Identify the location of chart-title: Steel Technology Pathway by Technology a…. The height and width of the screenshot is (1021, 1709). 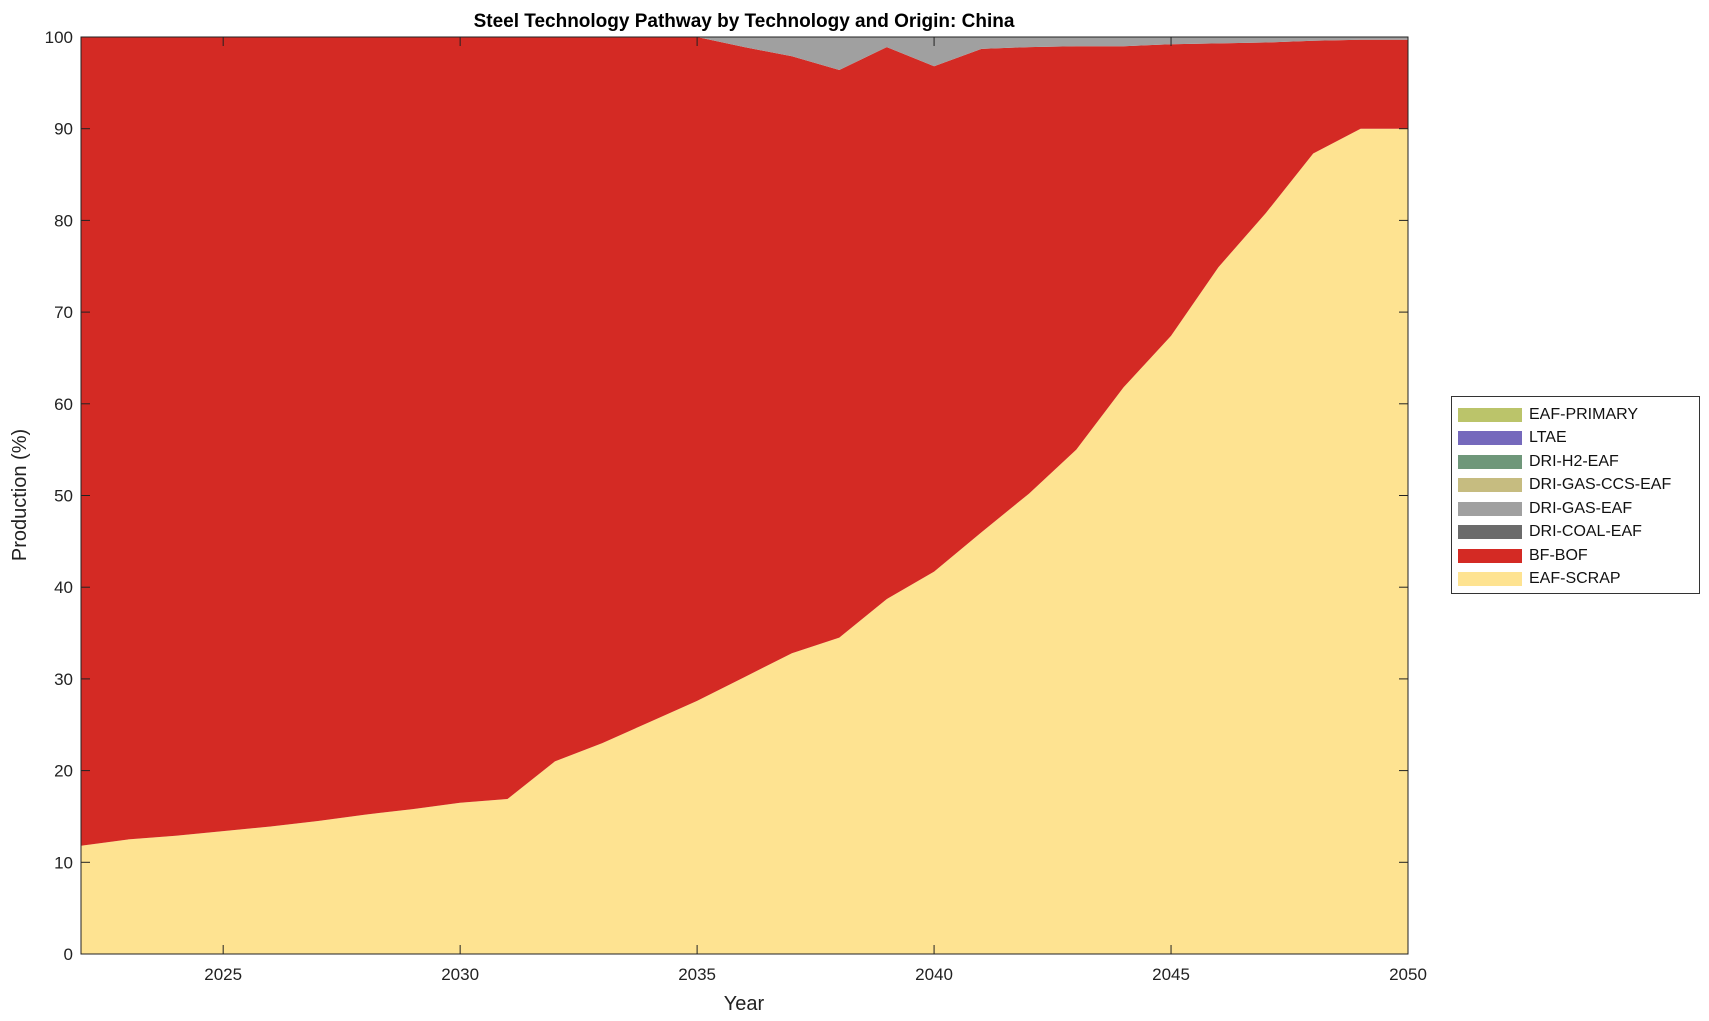
(744, 21).